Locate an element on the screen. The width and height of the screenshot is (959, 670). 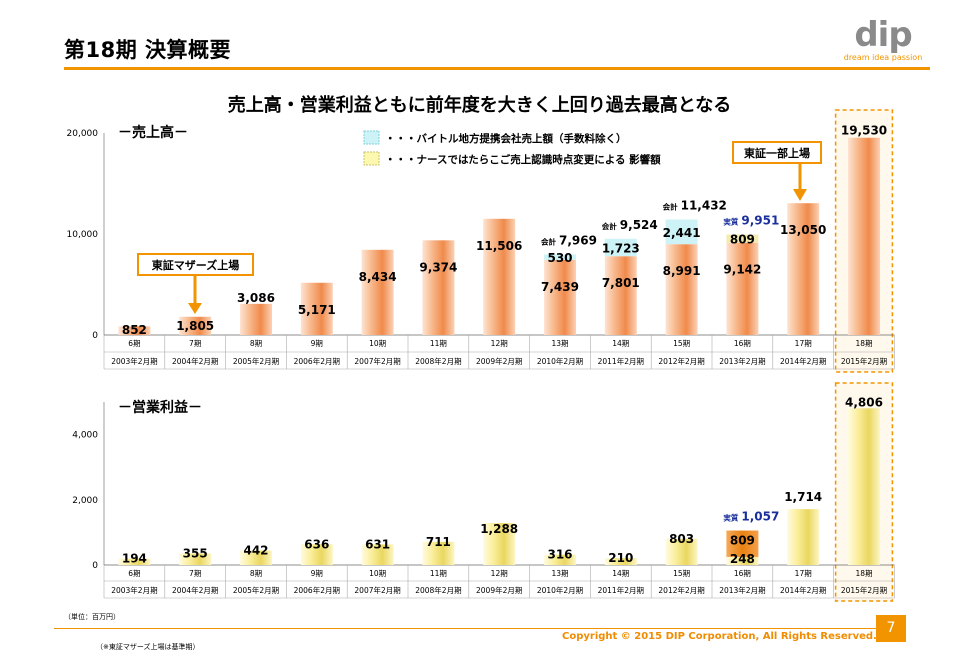
data-label: 19,530 is located at coordinates (864, 131).